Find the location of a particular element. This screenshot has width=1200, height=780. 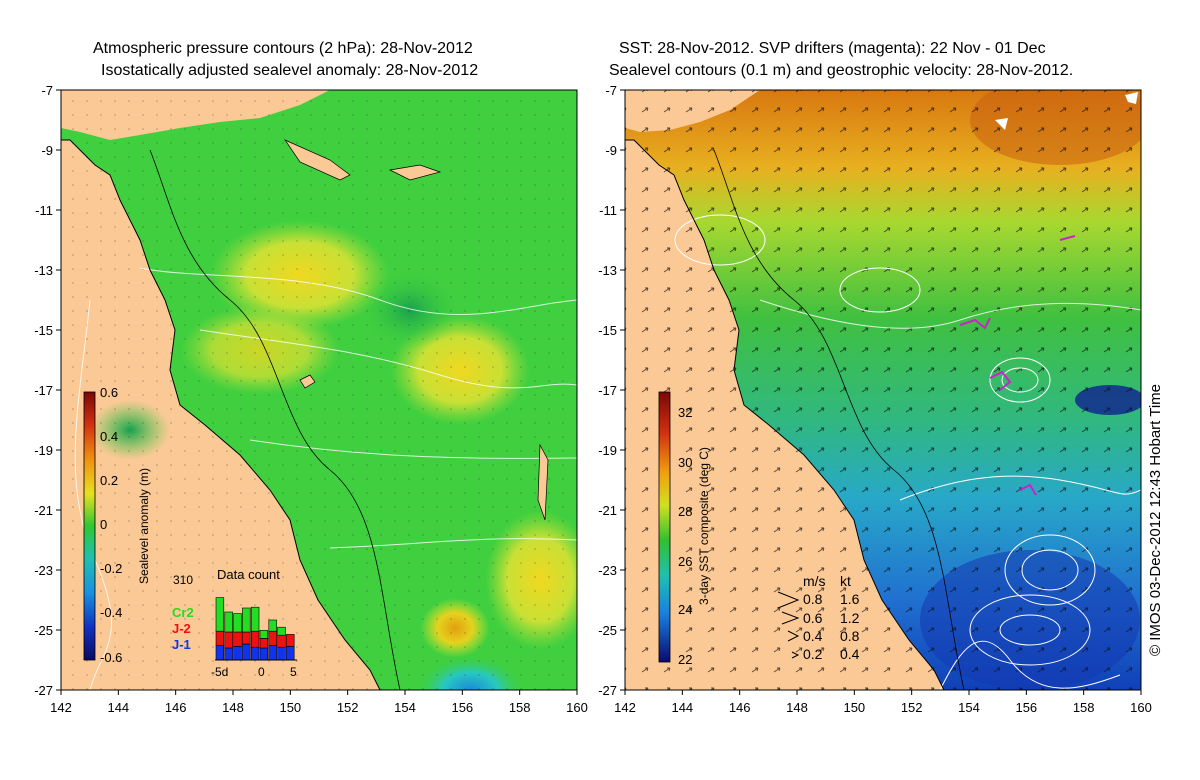

right-lon-tick-label: 142 is located at coordinates (625, 707).